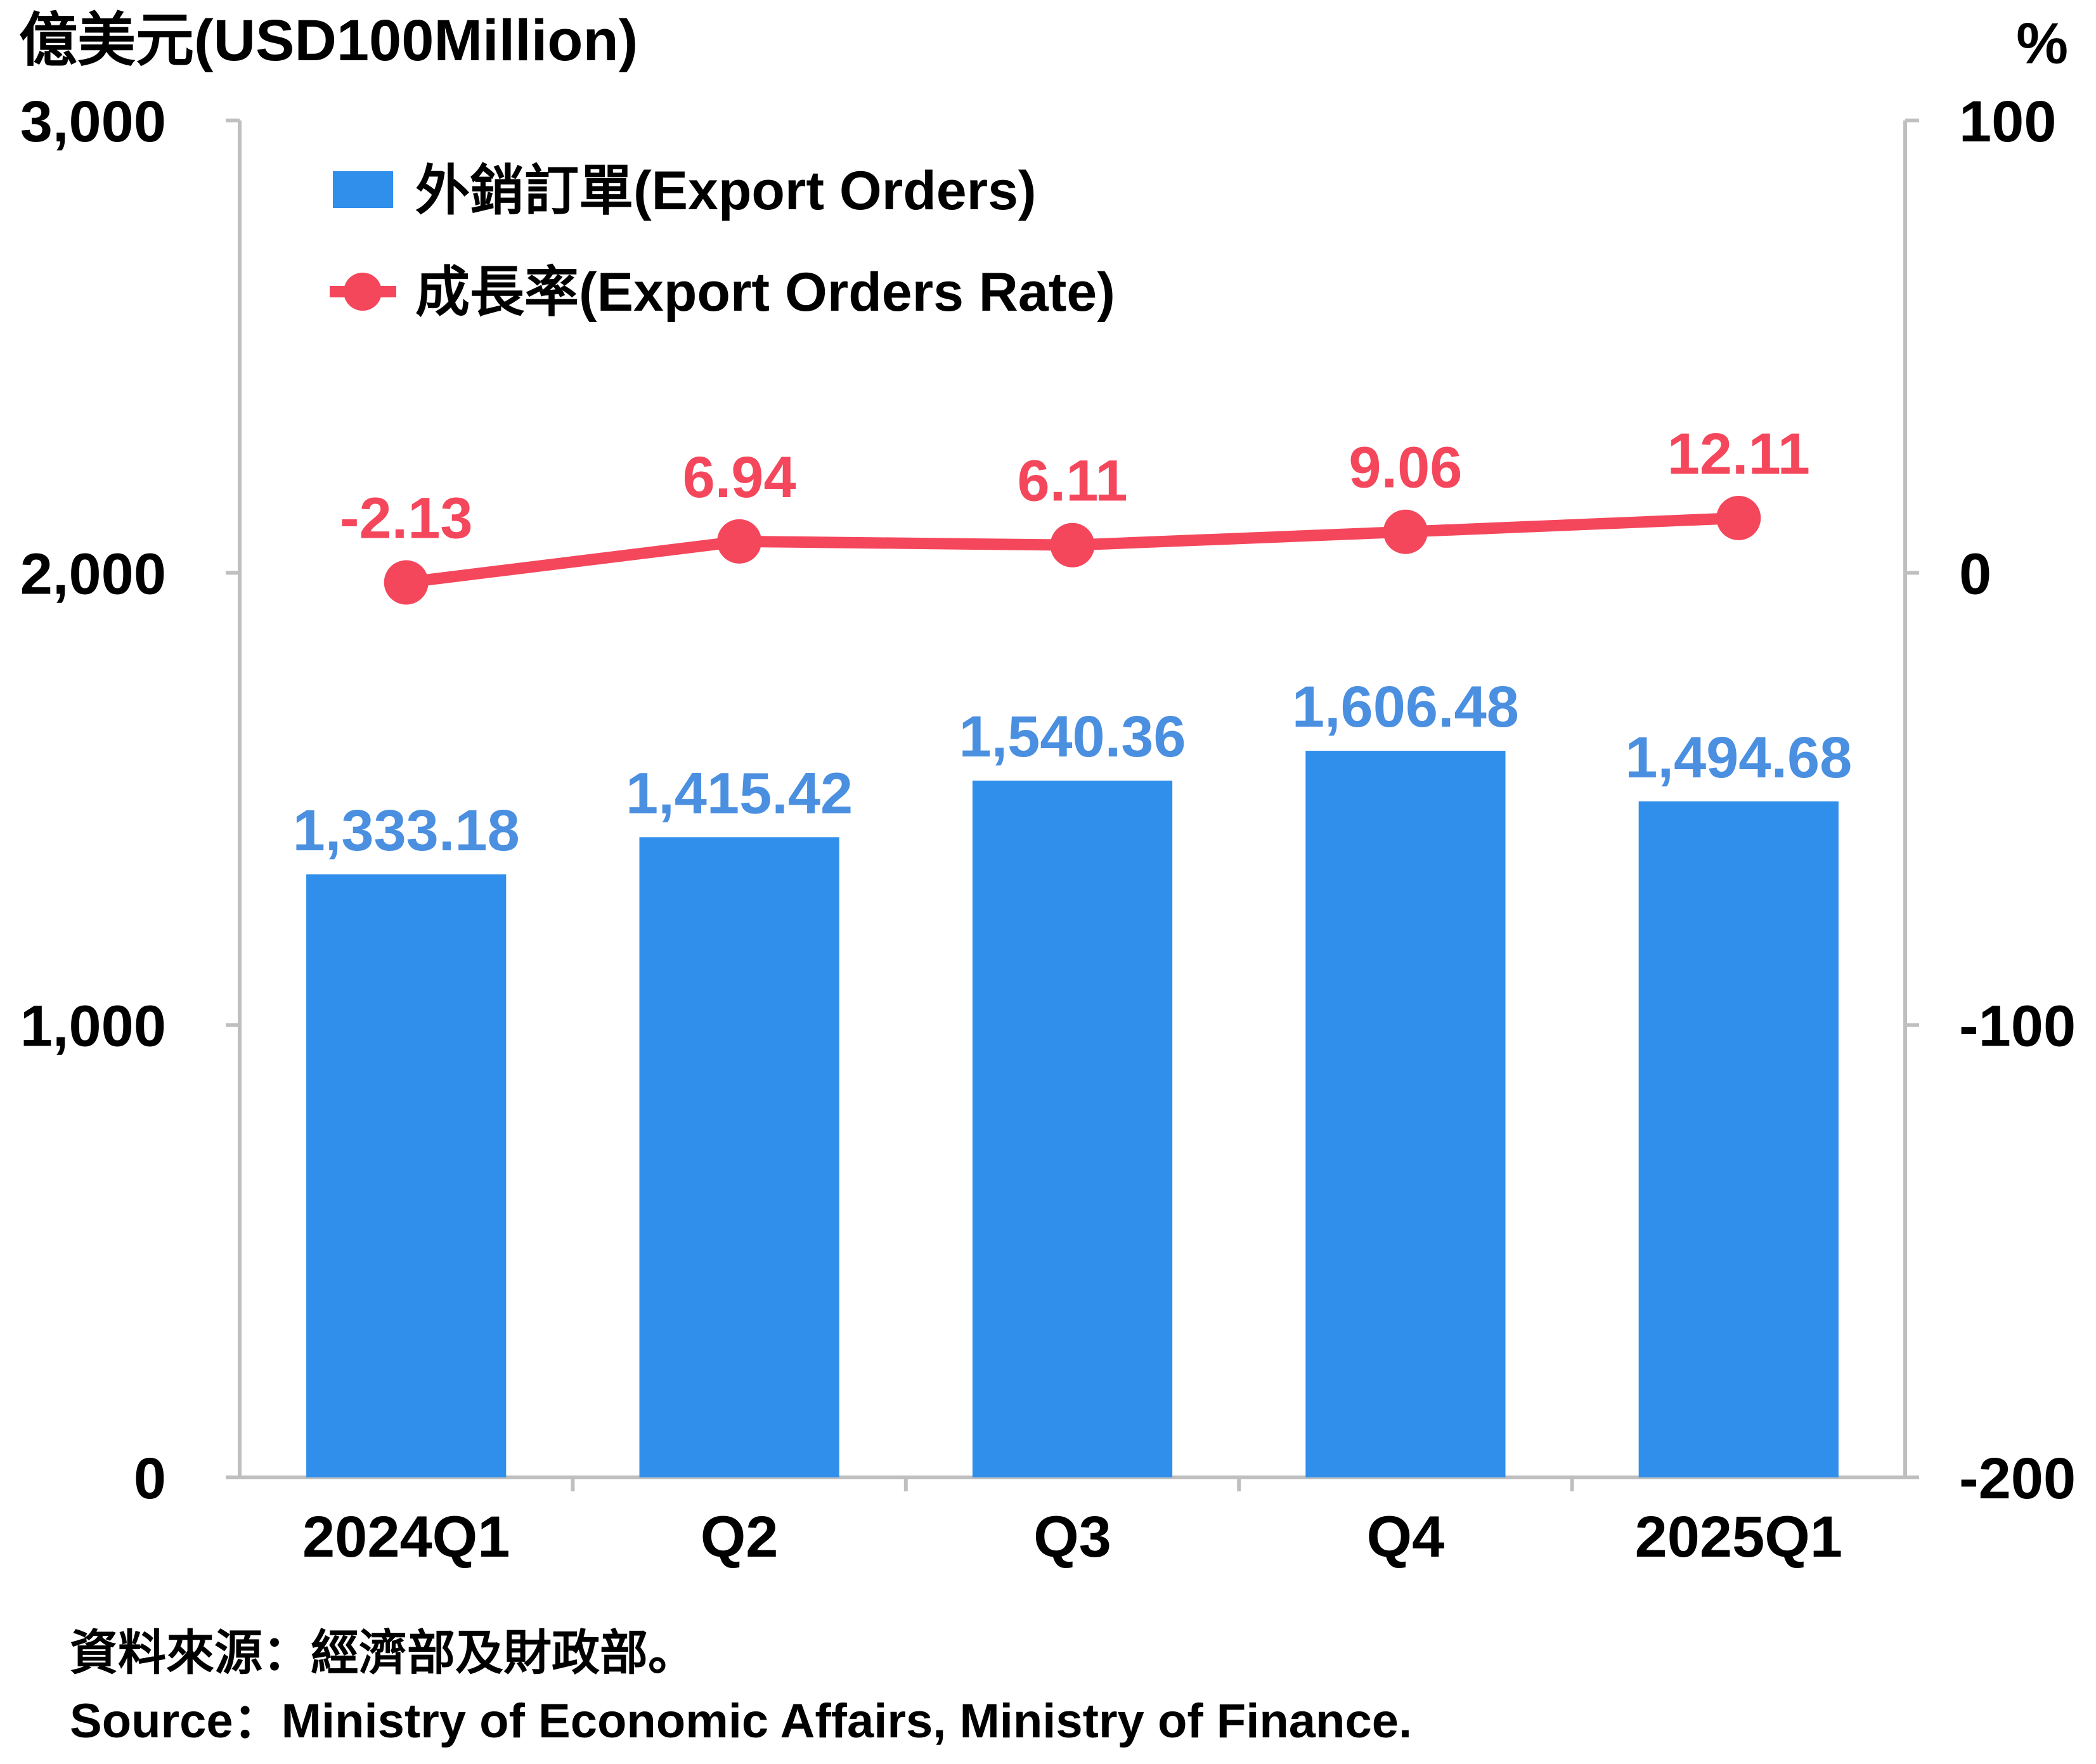 The height and width of the screenshot is (1764, 2096). Describe the element at coordinates (765, 292) in the screenshot. I see `legend-label-line: 成長率(Export Orders Rate)` at that location.